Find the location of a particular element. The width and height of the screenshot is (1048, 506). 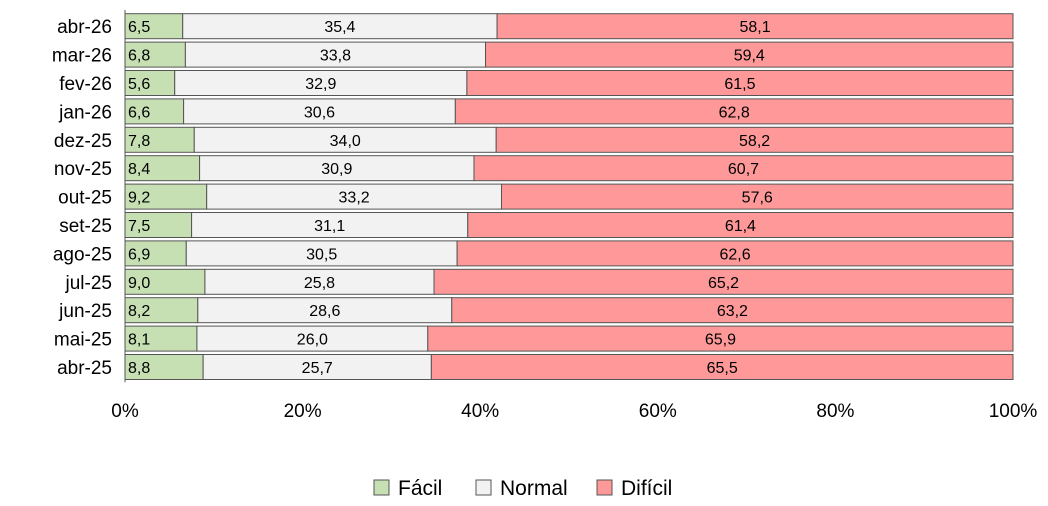

data-label: 7,5 is located at coordinates (139, 226).